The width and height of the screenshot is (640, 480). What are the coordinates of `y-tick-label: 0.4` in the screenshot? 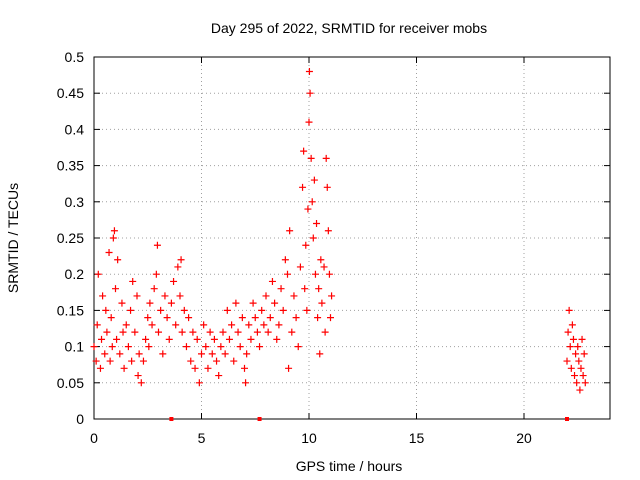 It's located at (75, 129).